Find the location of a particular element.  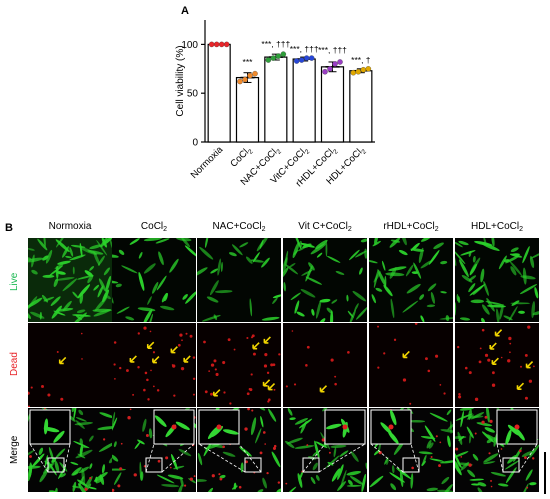

column-label: rHDL+CoCl2 is located at coordinates (411, 227).